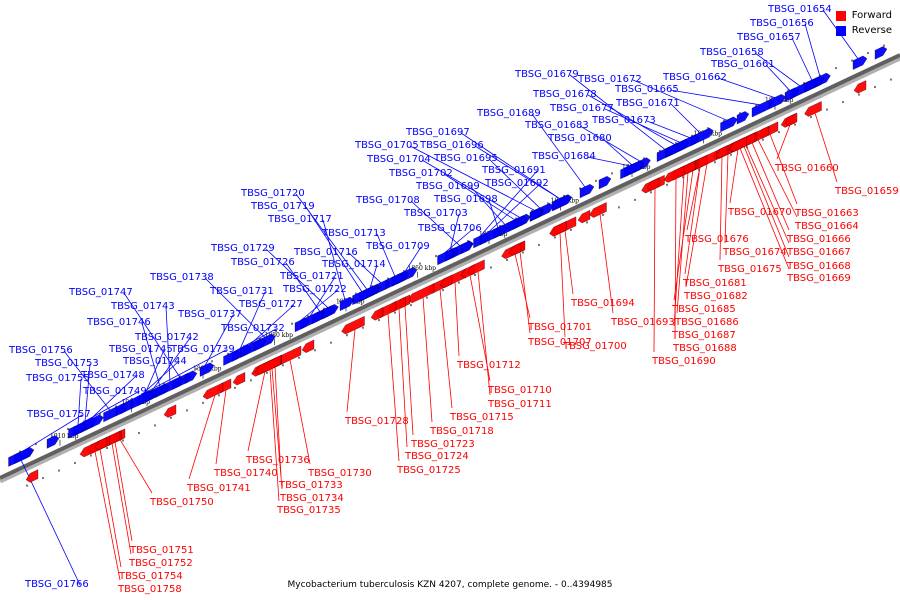 The image size is (900, 600). Describe the element at coordinates (559, 327) in the screenshot. I see `forward-gene-label: TBSG_01701` at that location.